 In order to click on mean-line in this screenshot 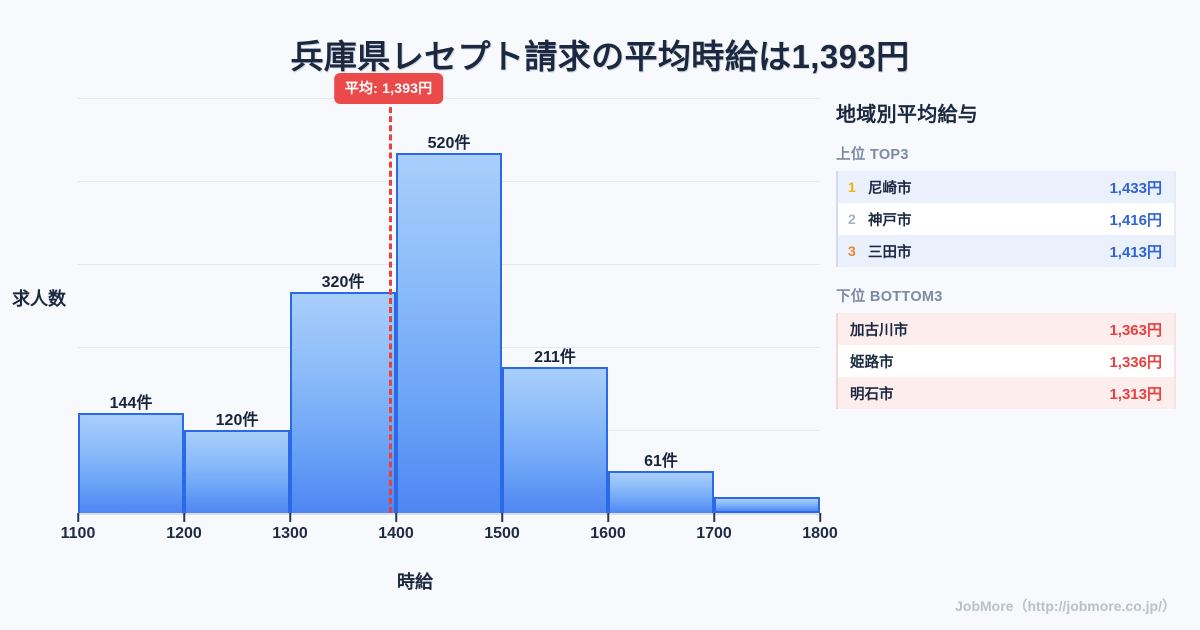, I will do `click(390, 305)`.